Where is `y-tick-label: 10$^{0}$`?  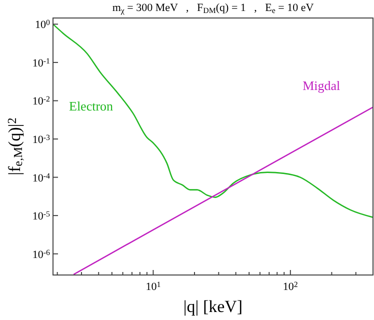 y-tick-label: 10$^{0}$ is located at coordinates (42, 25).